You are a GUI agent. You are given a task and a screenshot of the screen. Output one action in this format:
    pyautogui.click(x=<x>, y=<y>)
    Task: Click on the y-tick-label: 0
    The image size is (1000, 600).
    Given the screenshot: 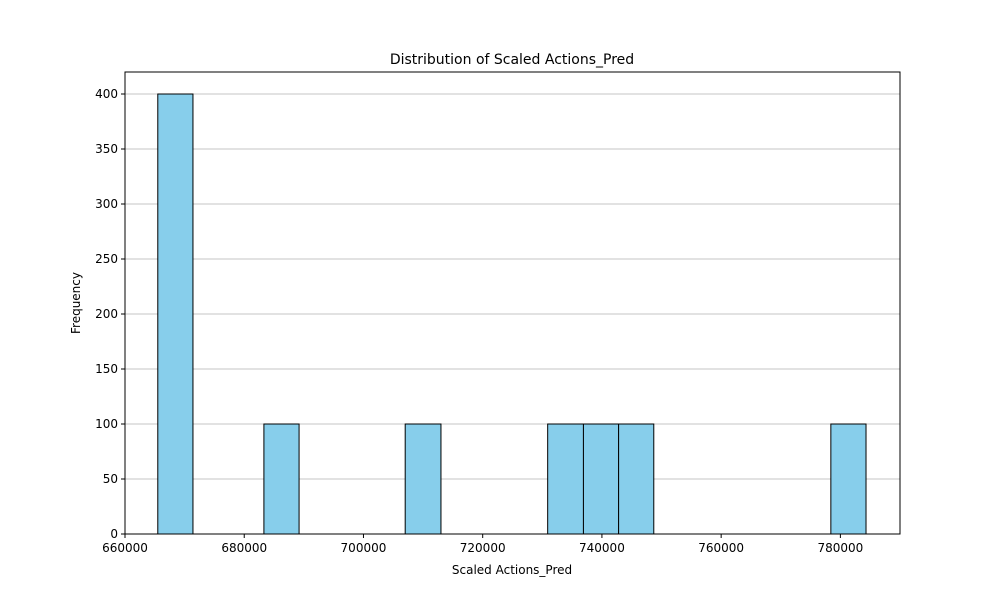 What is the action you would take?
    pyautogui.click(x=114, y=534)
    